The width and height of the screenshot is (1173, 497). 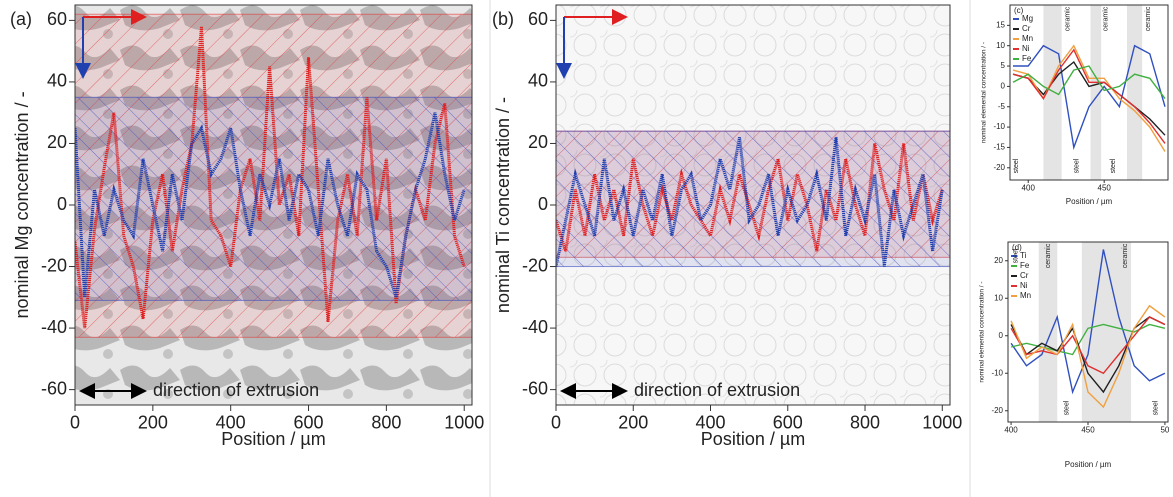 What do you see at coordinates (22, 204) in the screenshot?
I see `y-axis-label: nominal Mg concentration / -` at bounding box center [22, 204].